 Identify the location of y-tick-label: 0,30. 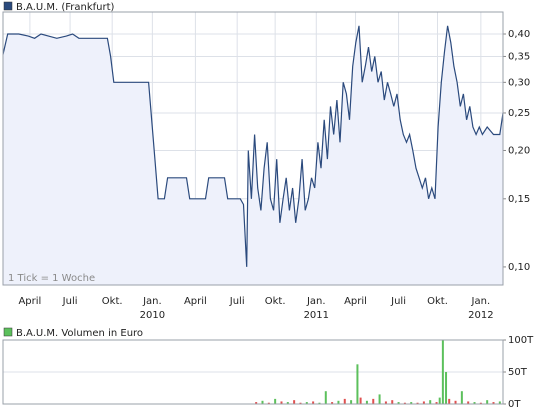
(519, 82).